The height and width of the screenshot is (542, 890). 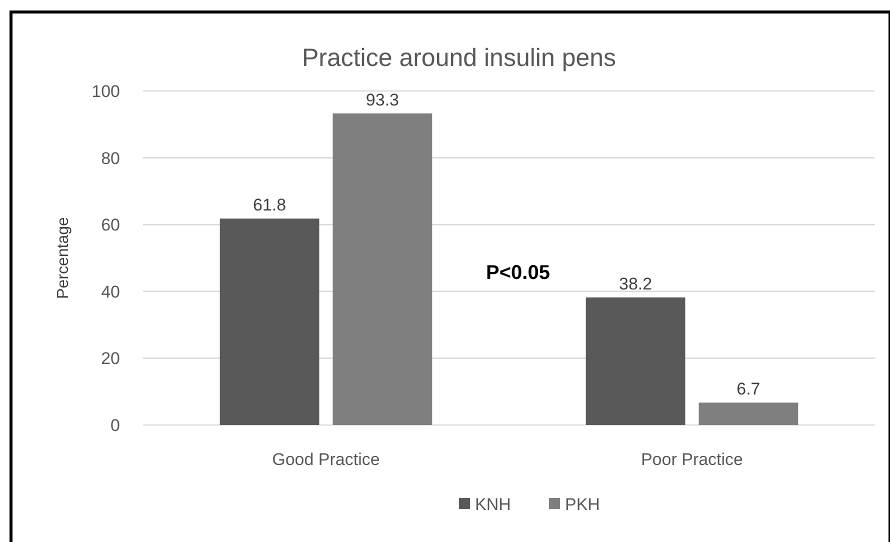 What do you see at coordinates (110, 292) in the screenshot?
I see `y-tick-label: 40` at bounding box center [110, 292].